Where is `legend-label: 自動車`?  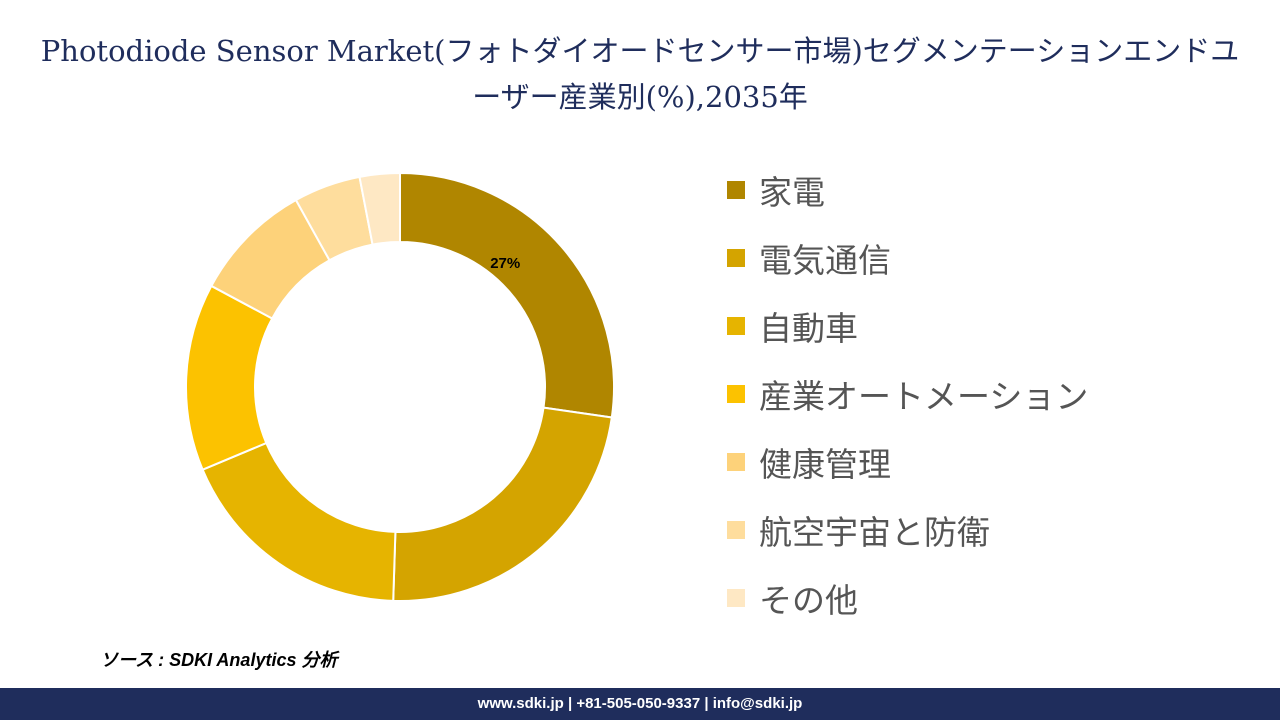 legend-label: 自動車 is located at coordinates (808, 328).